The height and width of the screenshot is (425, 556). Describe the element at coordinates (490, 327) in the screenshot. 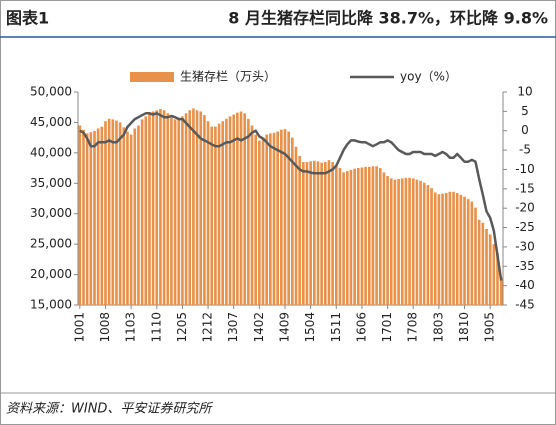

I see `x-tick-label: 1905` at that location.